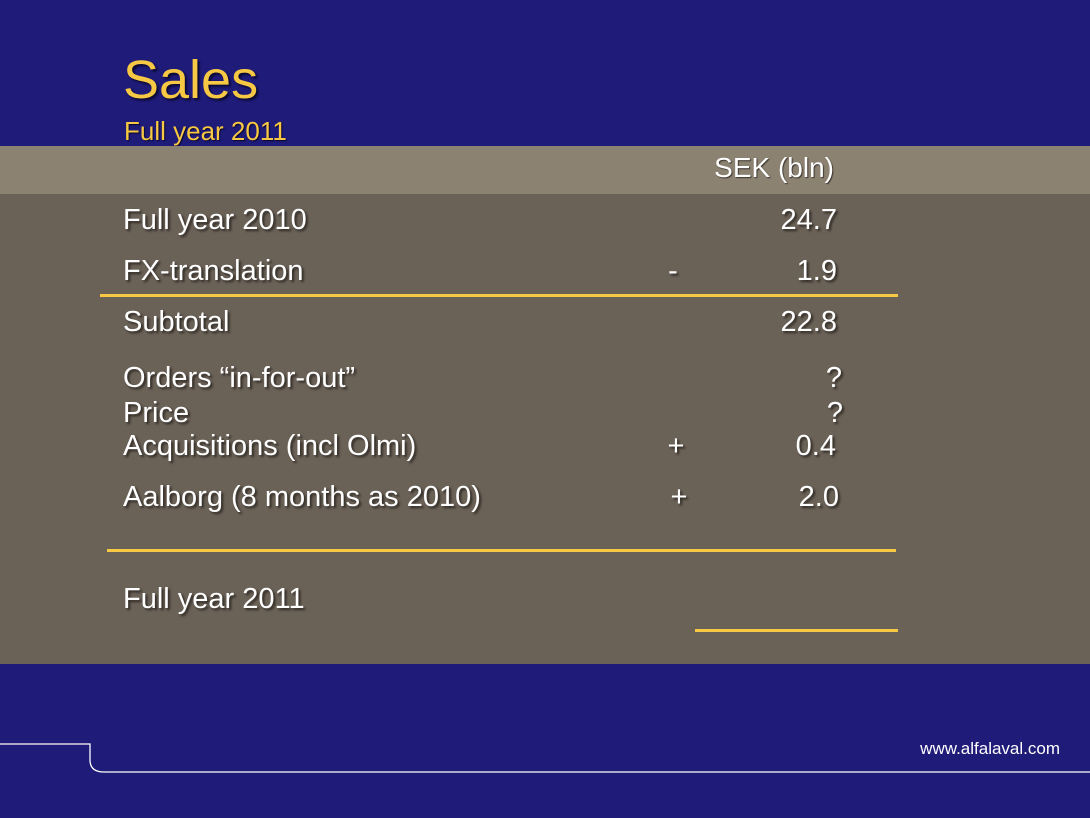 Image resolution: width=1090 pixels, height=818 pixels. Describe the element at coordinates (501, 550) in the screenshot. I see `total-rule` at that location.